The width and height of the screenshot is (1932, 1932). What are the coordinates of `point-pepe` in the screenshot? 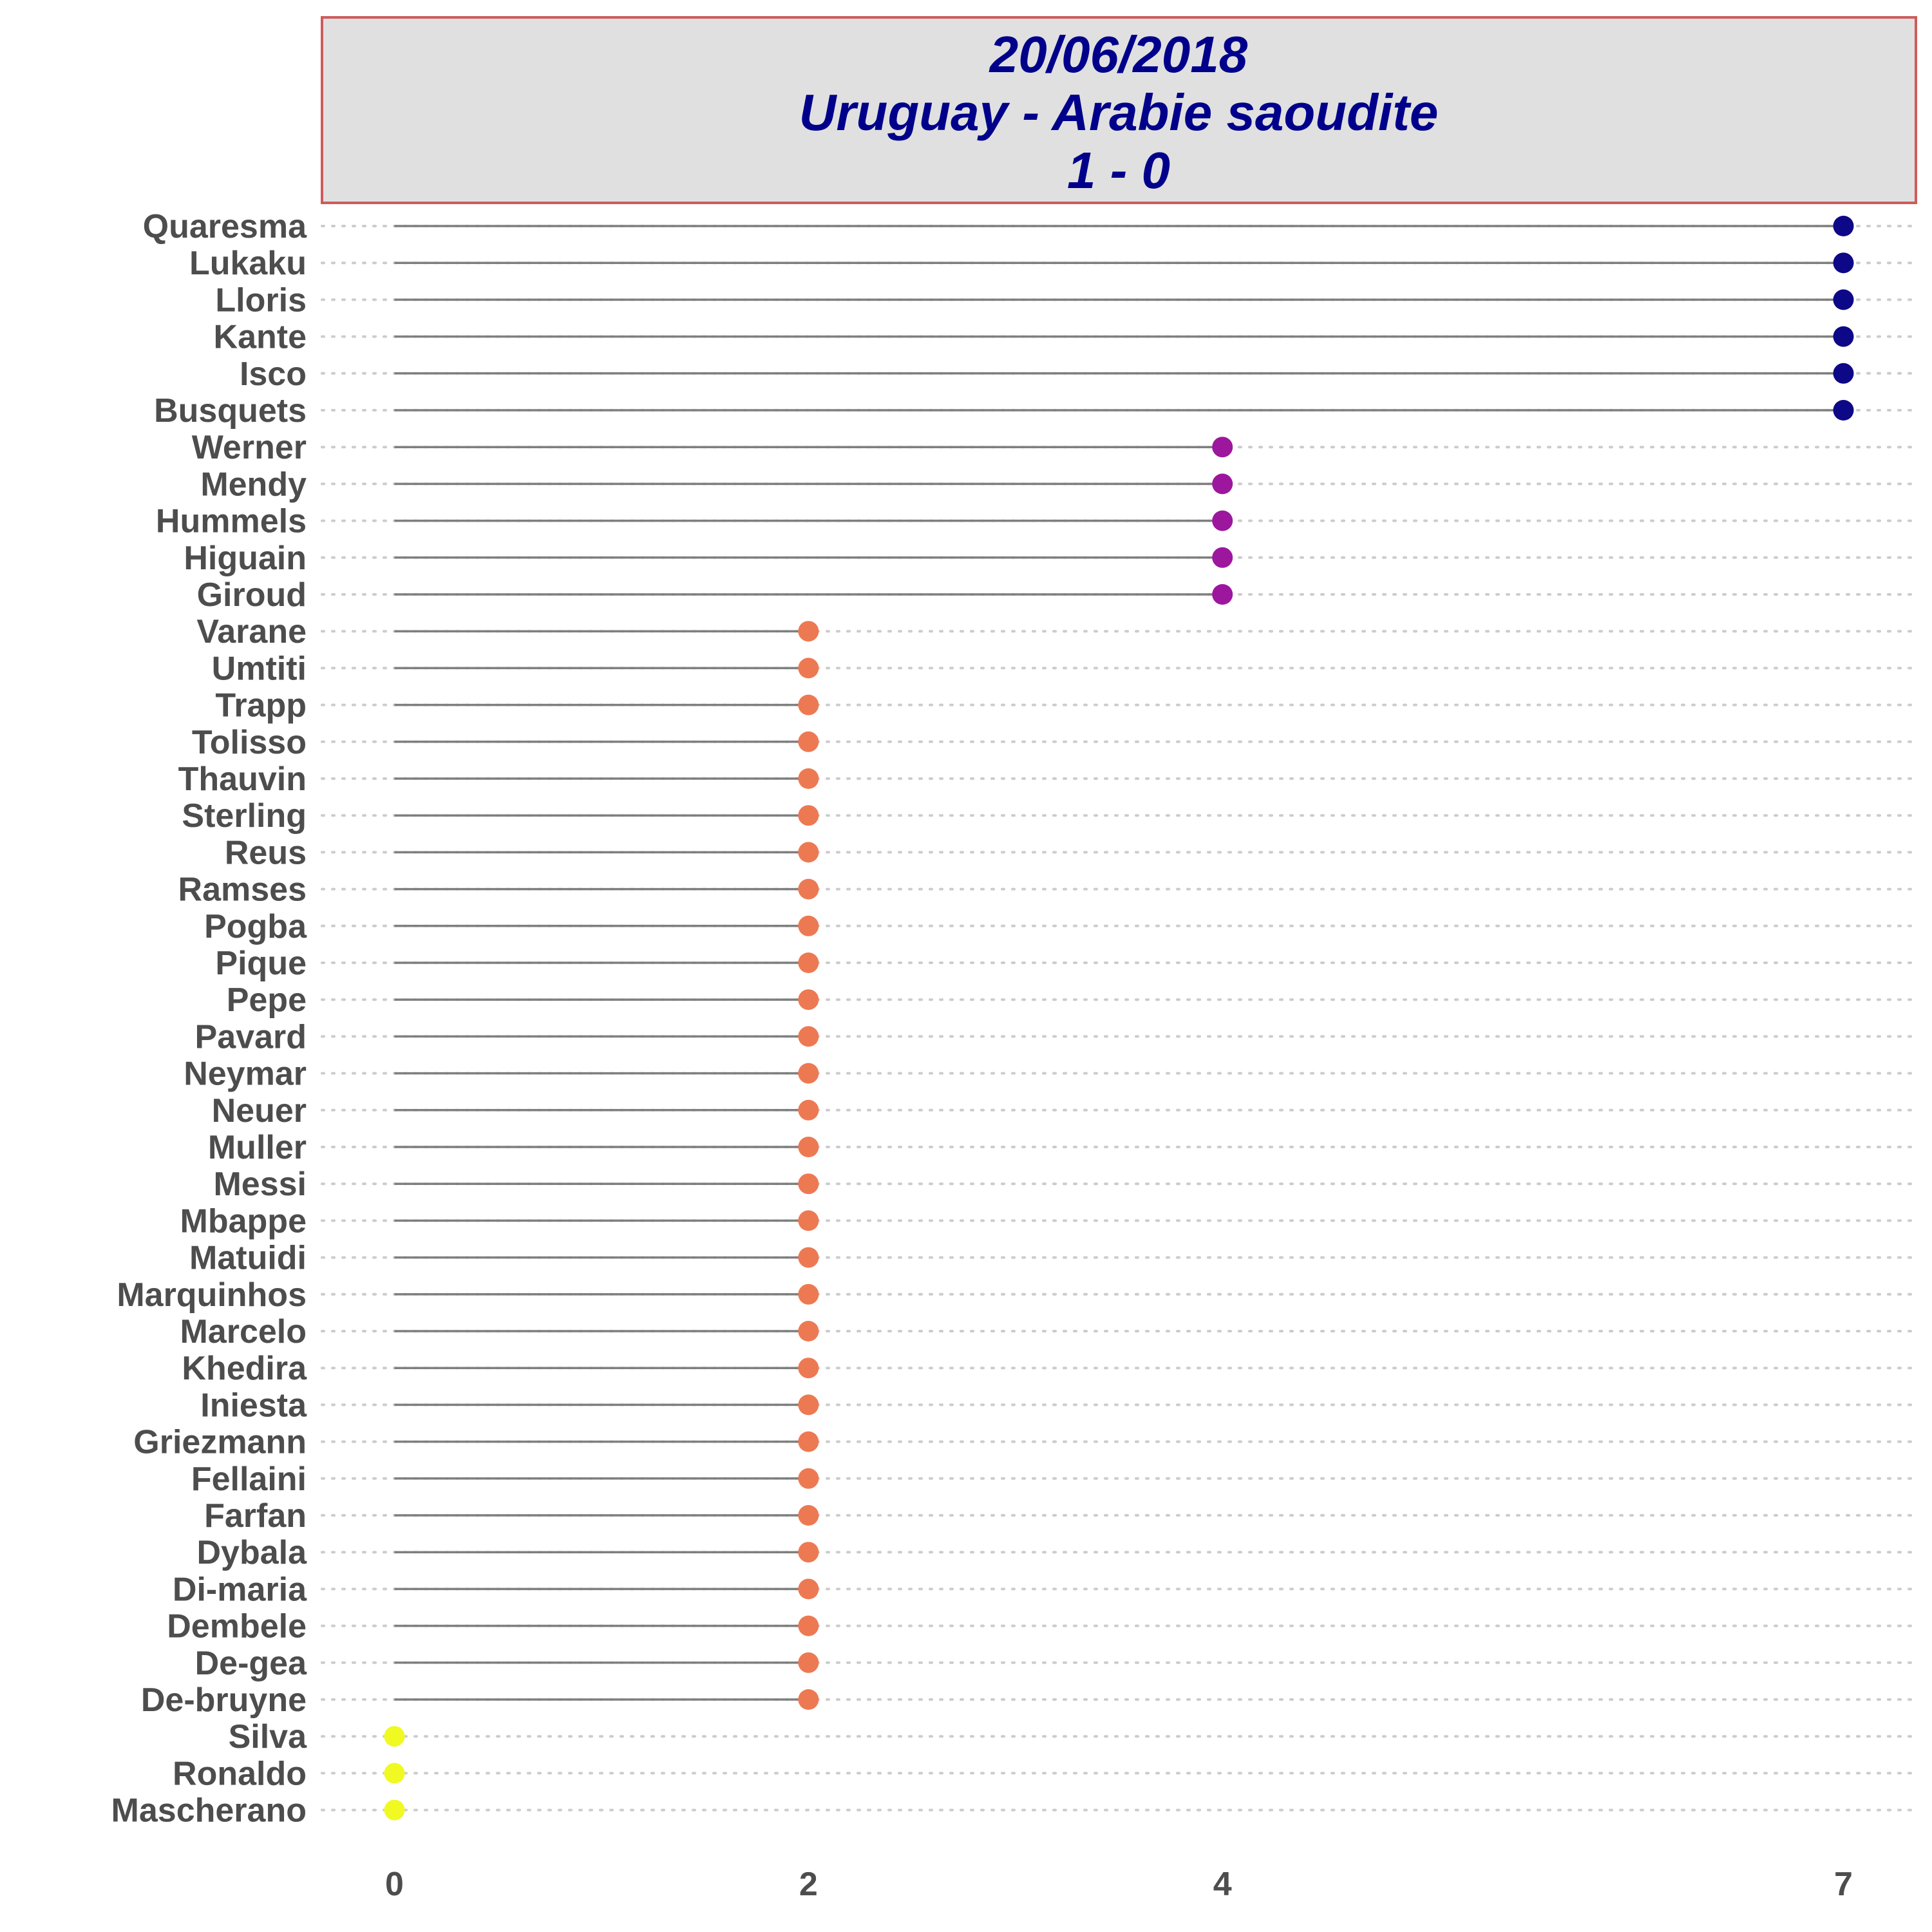 It's located at (809, 1000).